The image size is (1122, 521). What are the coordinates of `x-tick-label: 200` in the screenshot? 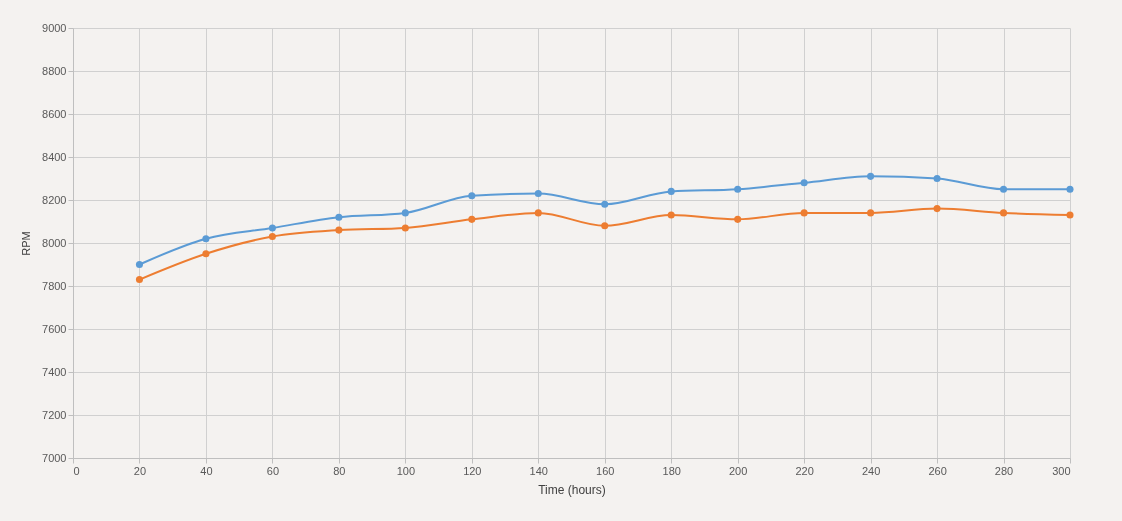 It's located at (738, 470).